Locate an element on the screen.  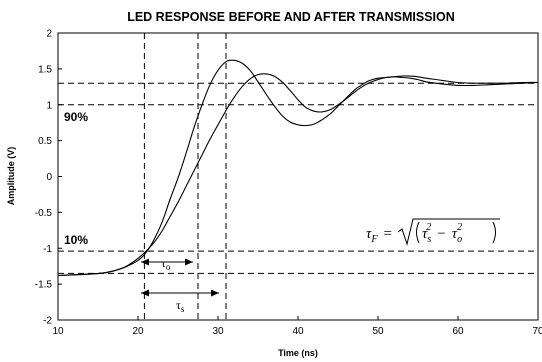
tau-o-arrow is located at coordinates (167, 262).